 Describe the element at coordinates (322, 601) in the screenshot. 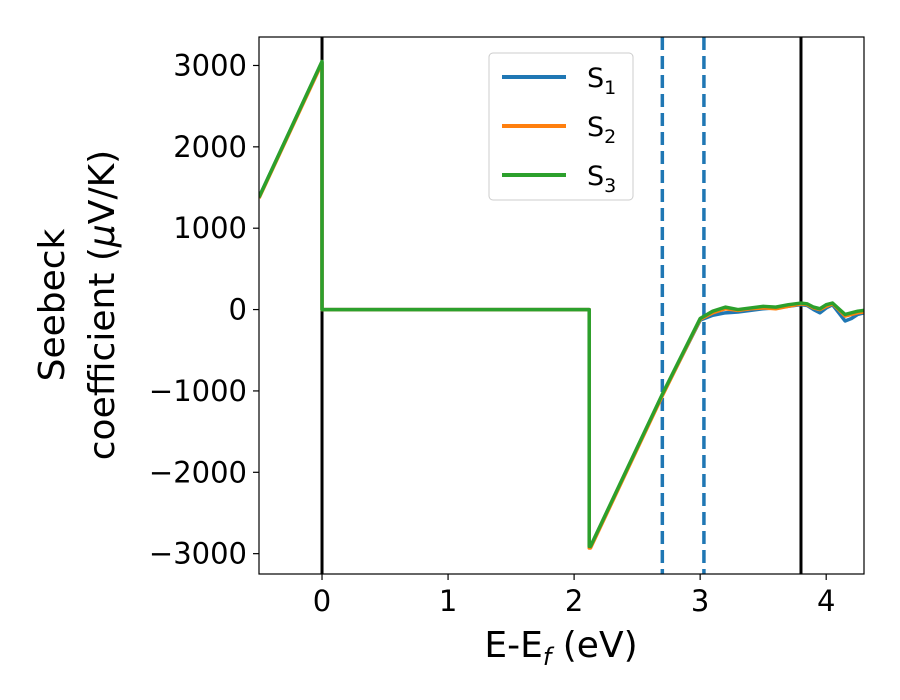

I see `x-tick-label: 0` at that location.